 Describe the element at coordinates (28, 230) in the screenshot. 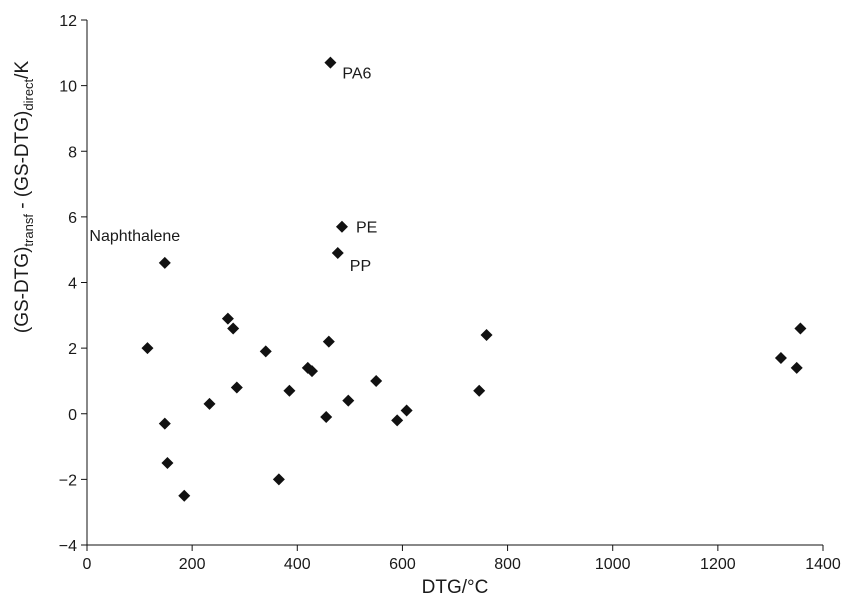

I see `y-label-subscript: transf` at that location.